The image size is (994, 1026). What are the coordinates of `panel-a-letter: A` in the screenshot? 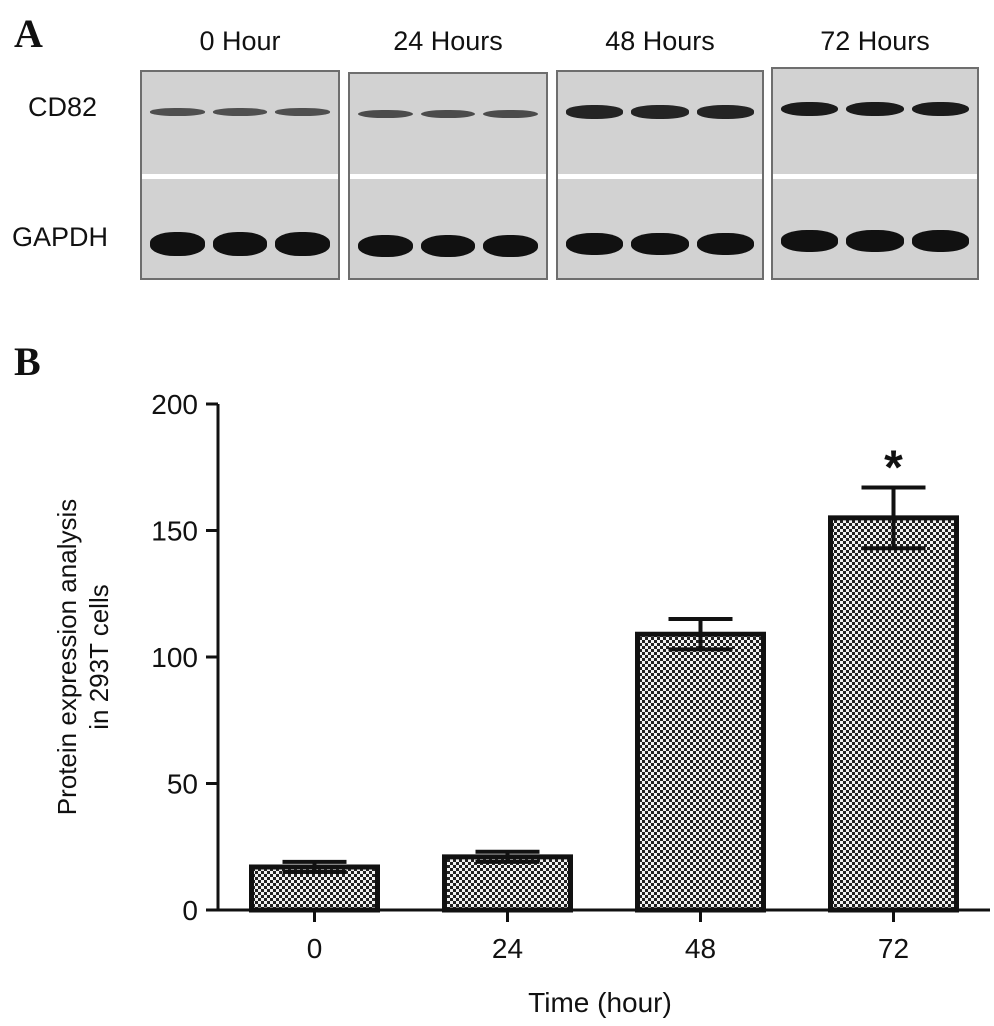 It's located at (28, 33).